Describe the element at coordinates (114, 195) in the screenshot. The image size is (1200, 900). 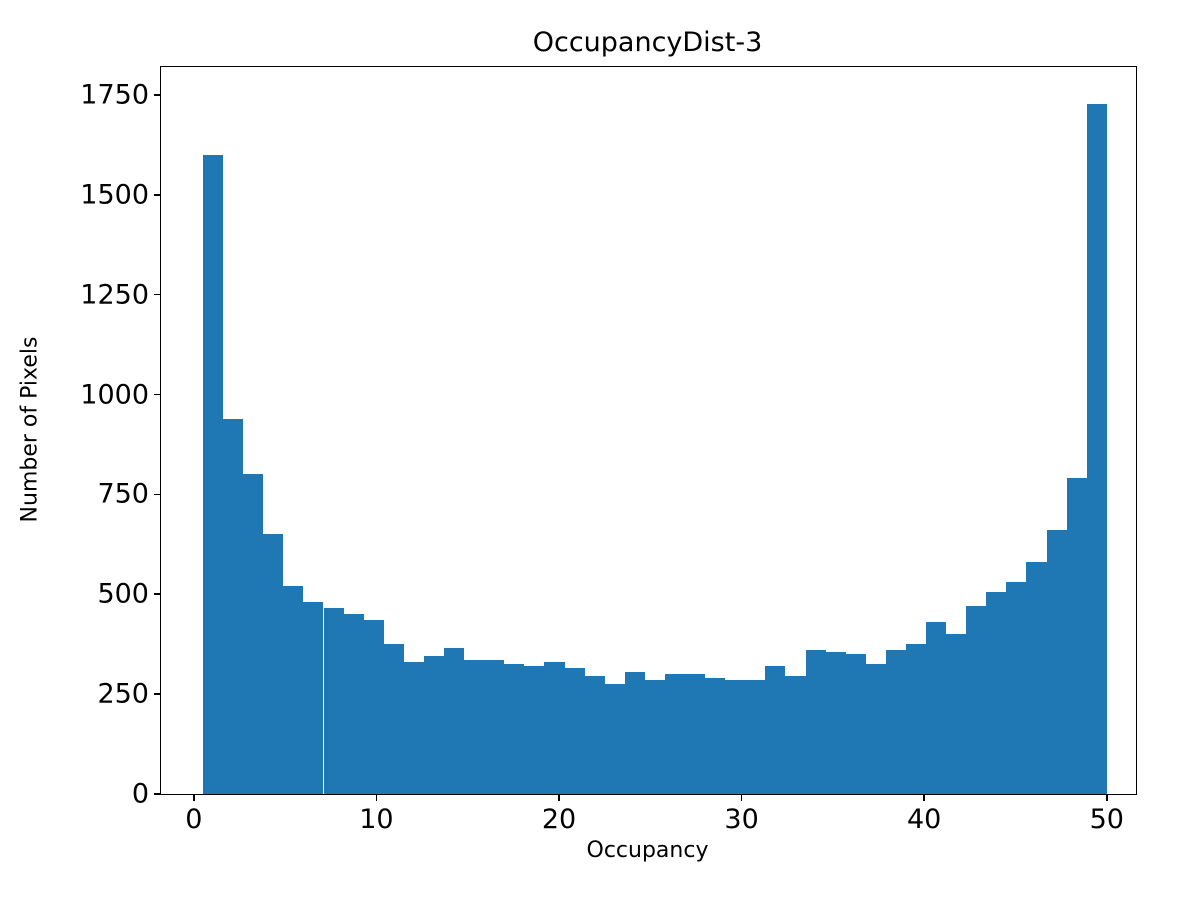
I see `y-tick-label: 1500` at that location.